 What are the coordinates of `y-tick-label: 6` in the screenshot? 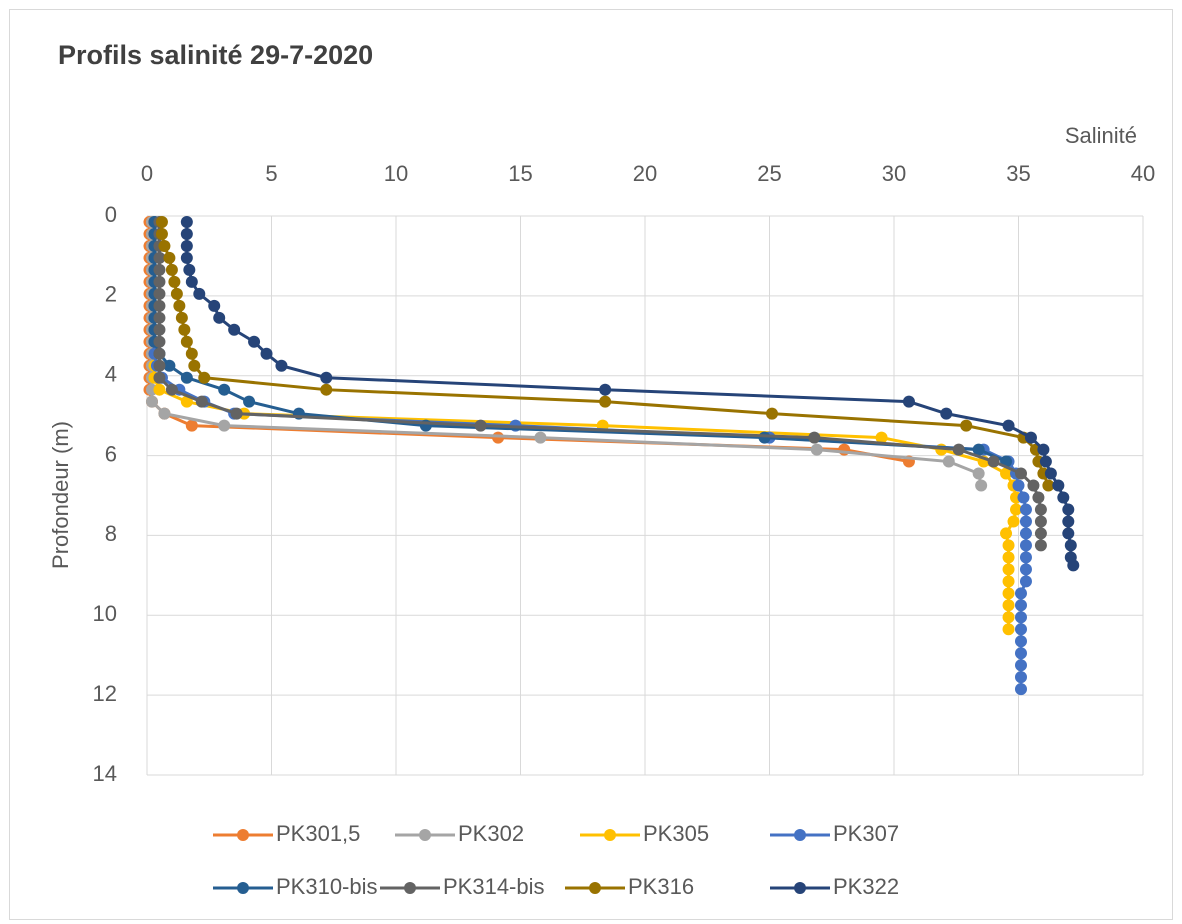 It's located at (111, 453).